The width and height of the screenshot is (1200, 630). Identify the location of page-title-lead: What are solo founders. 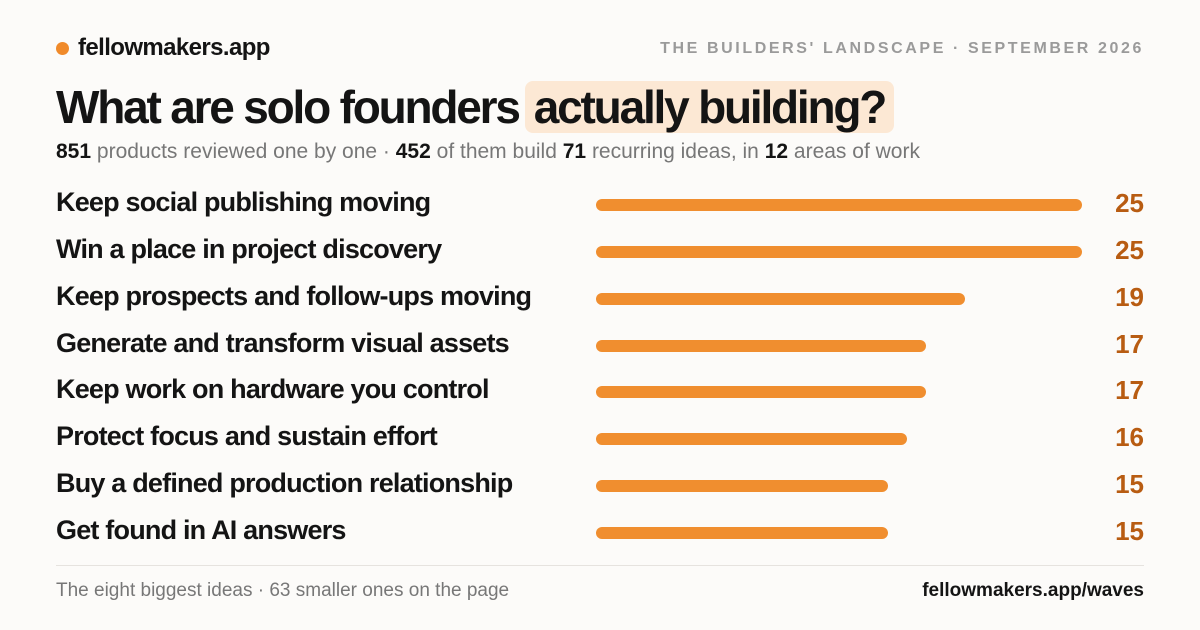
(288, 107).